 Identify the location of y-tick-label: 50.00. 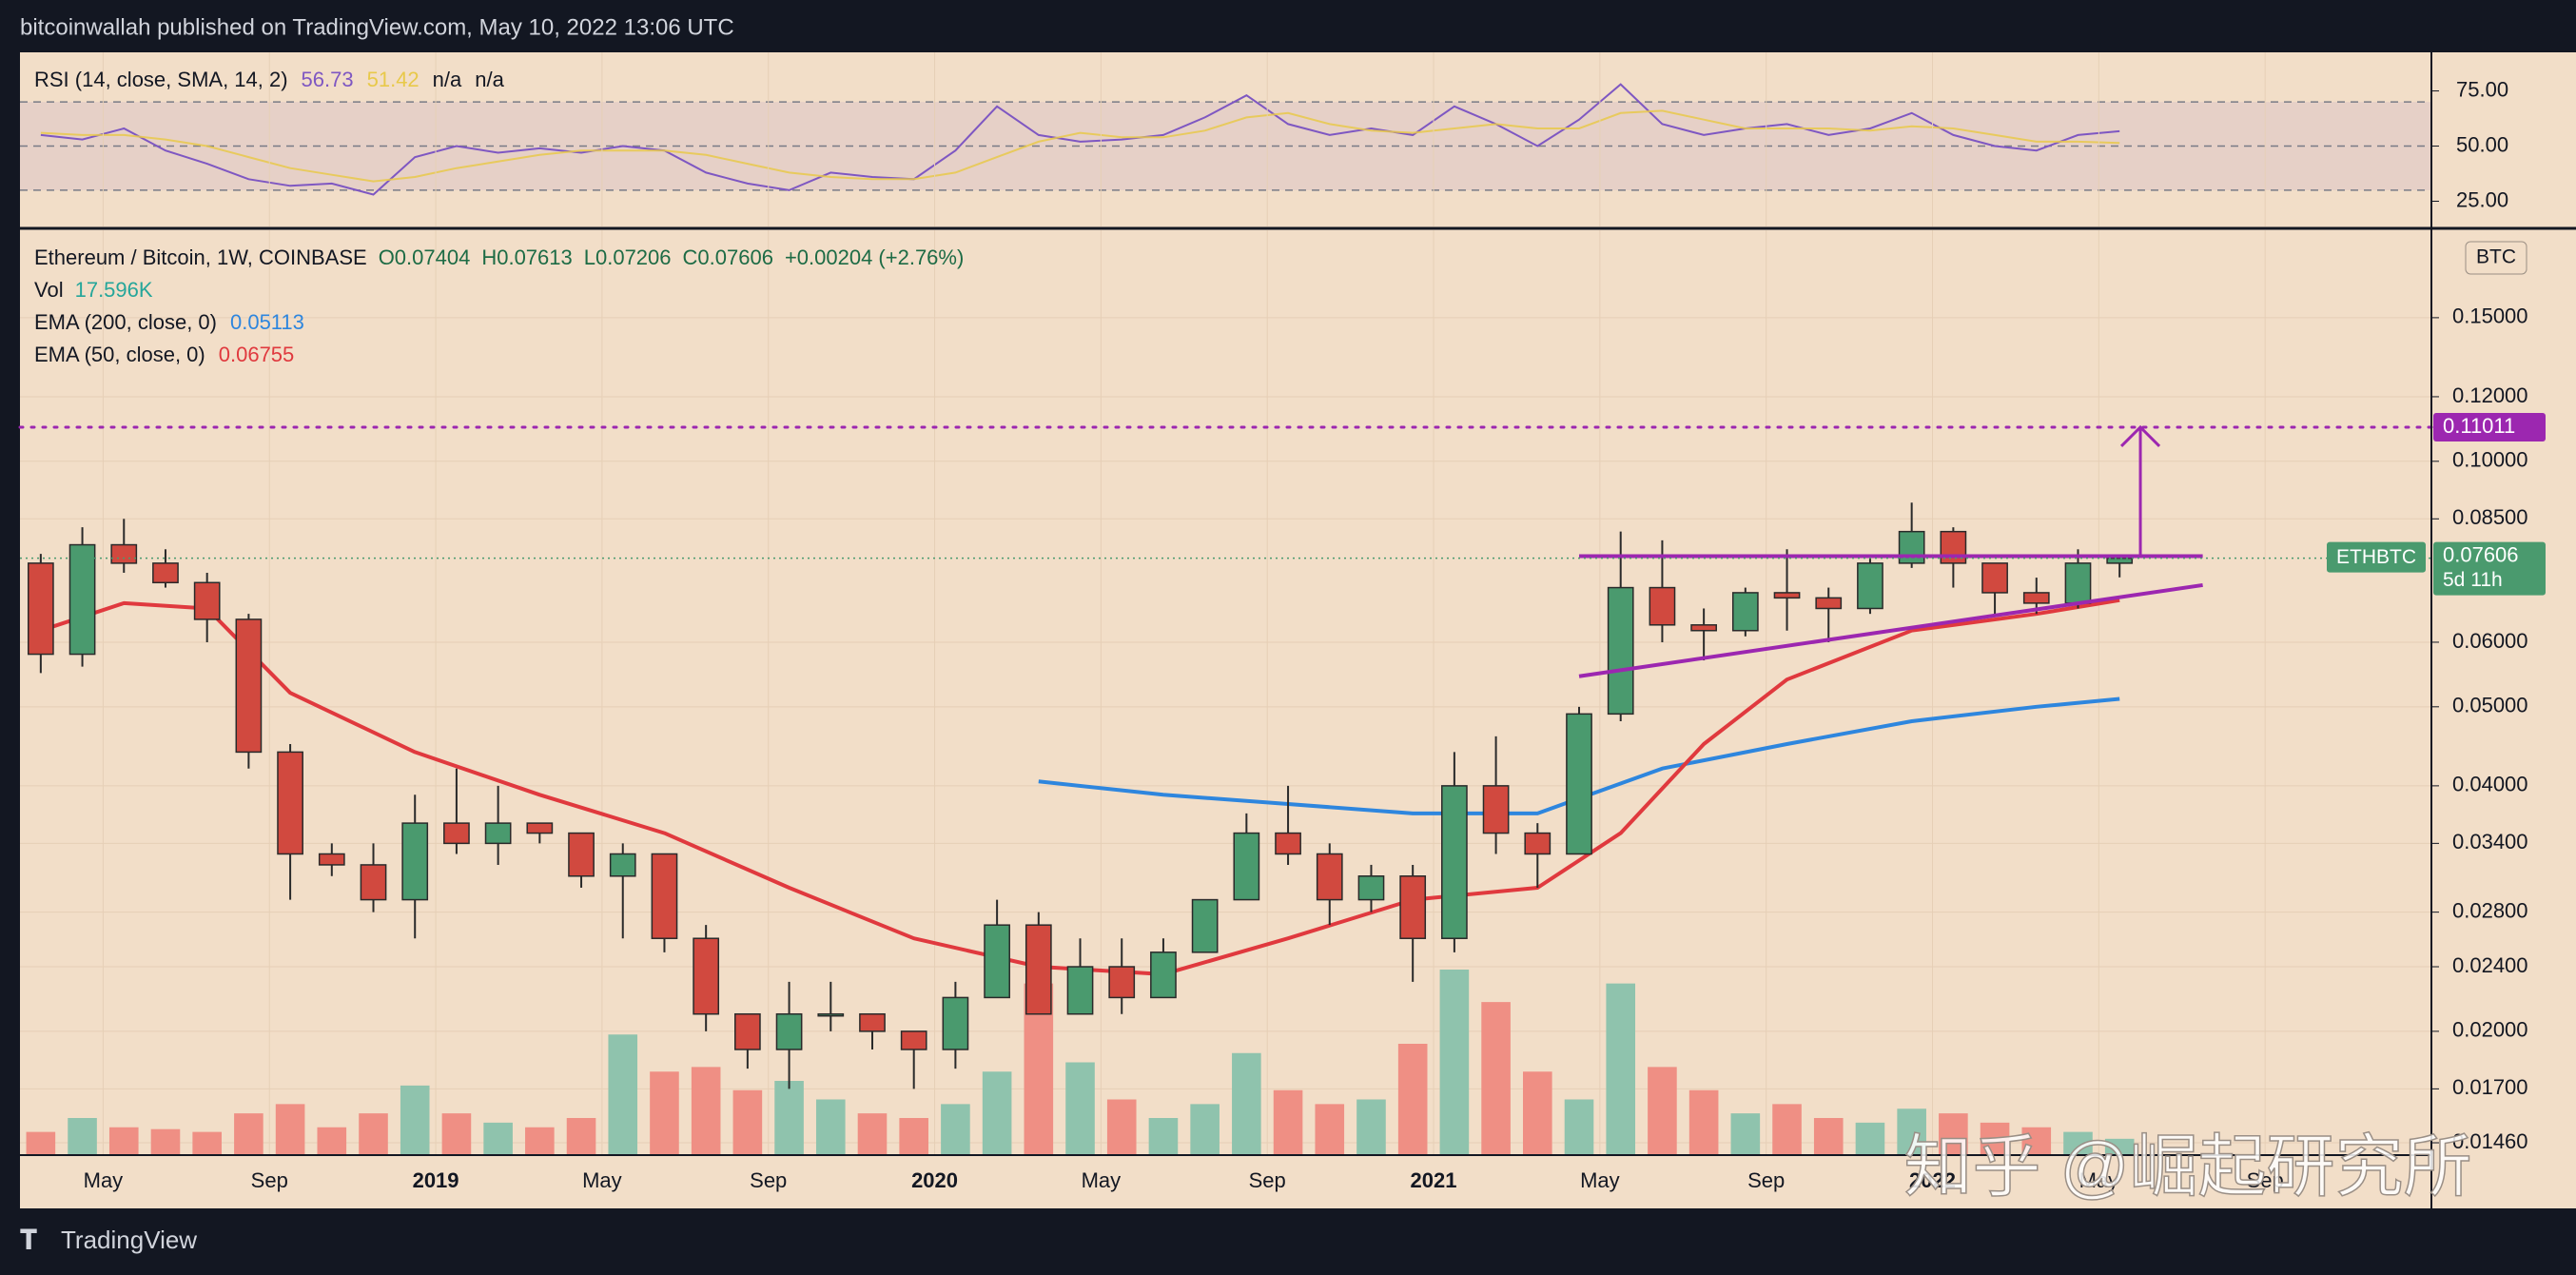
(2482, 144).